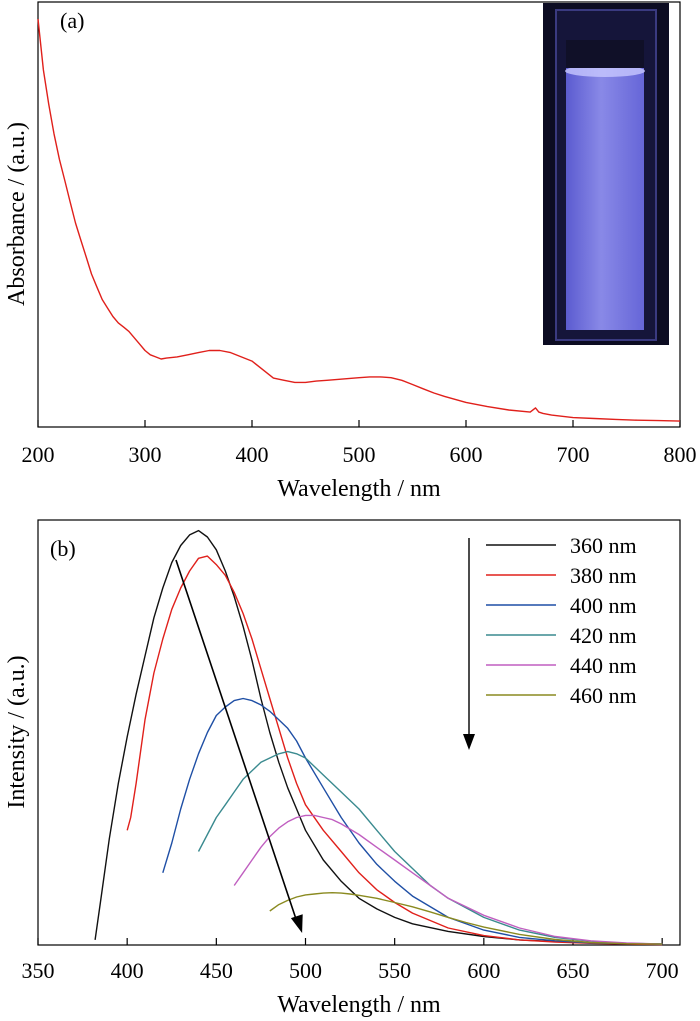  I want to click on series-line-460-nm, so click(466, 918).